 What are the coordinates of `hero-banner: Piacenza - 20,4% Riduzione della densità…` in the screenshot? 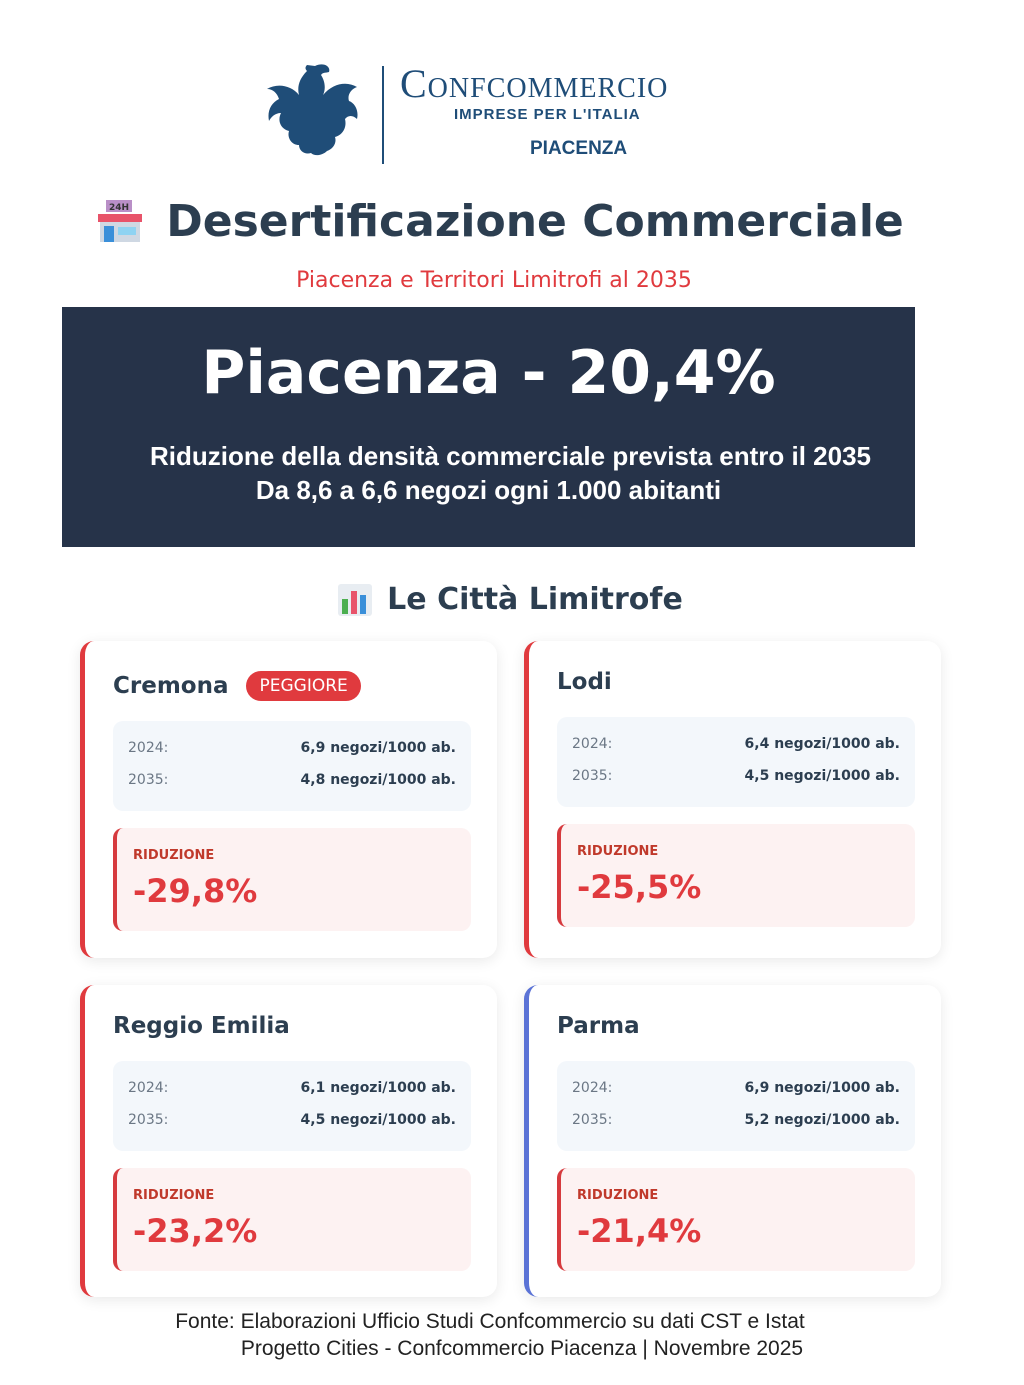 It's located at (488, 427).